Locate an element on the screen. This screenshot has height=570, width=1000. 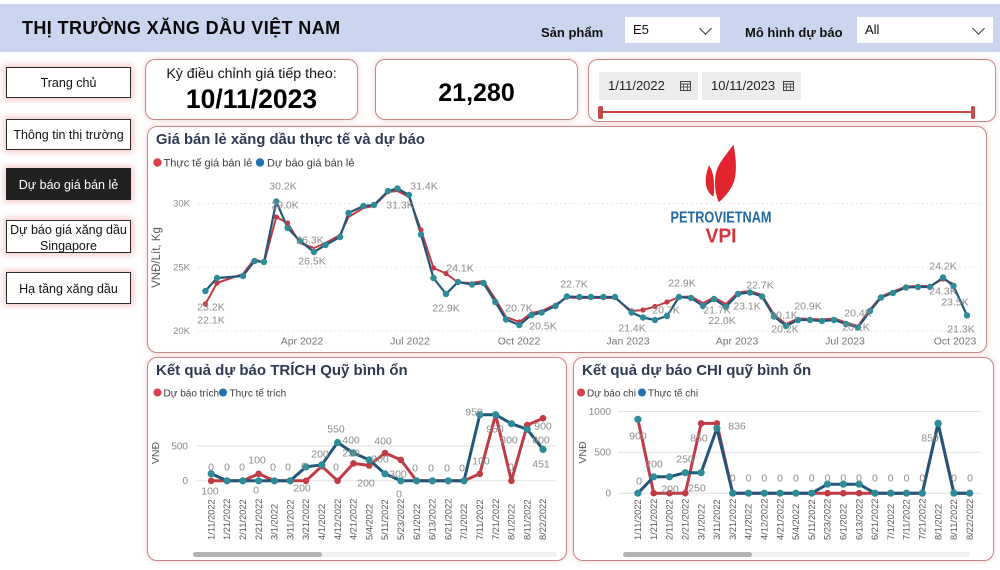
svg-text: Dự báo trích is located at coordinates (192, 394).